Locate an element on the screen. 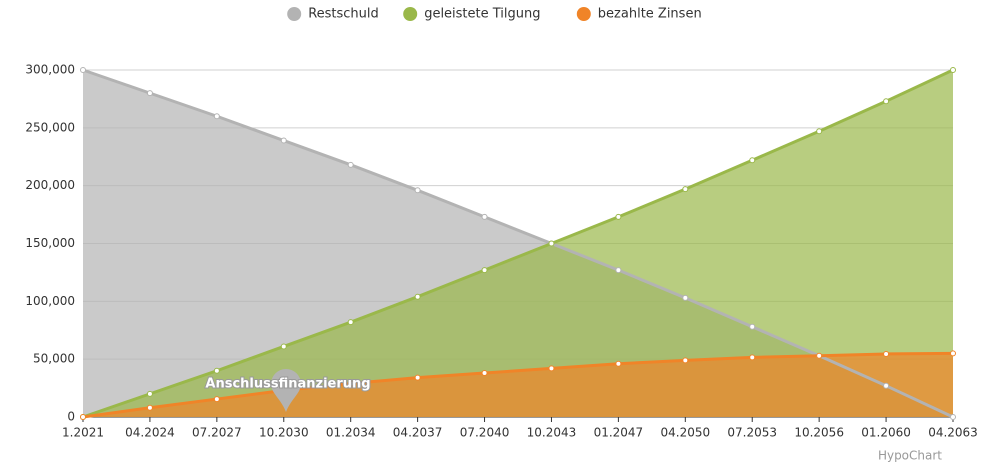 The image size is (1000, 471). x-tick-label: 1.2021 is located at coordinates (83, 433).